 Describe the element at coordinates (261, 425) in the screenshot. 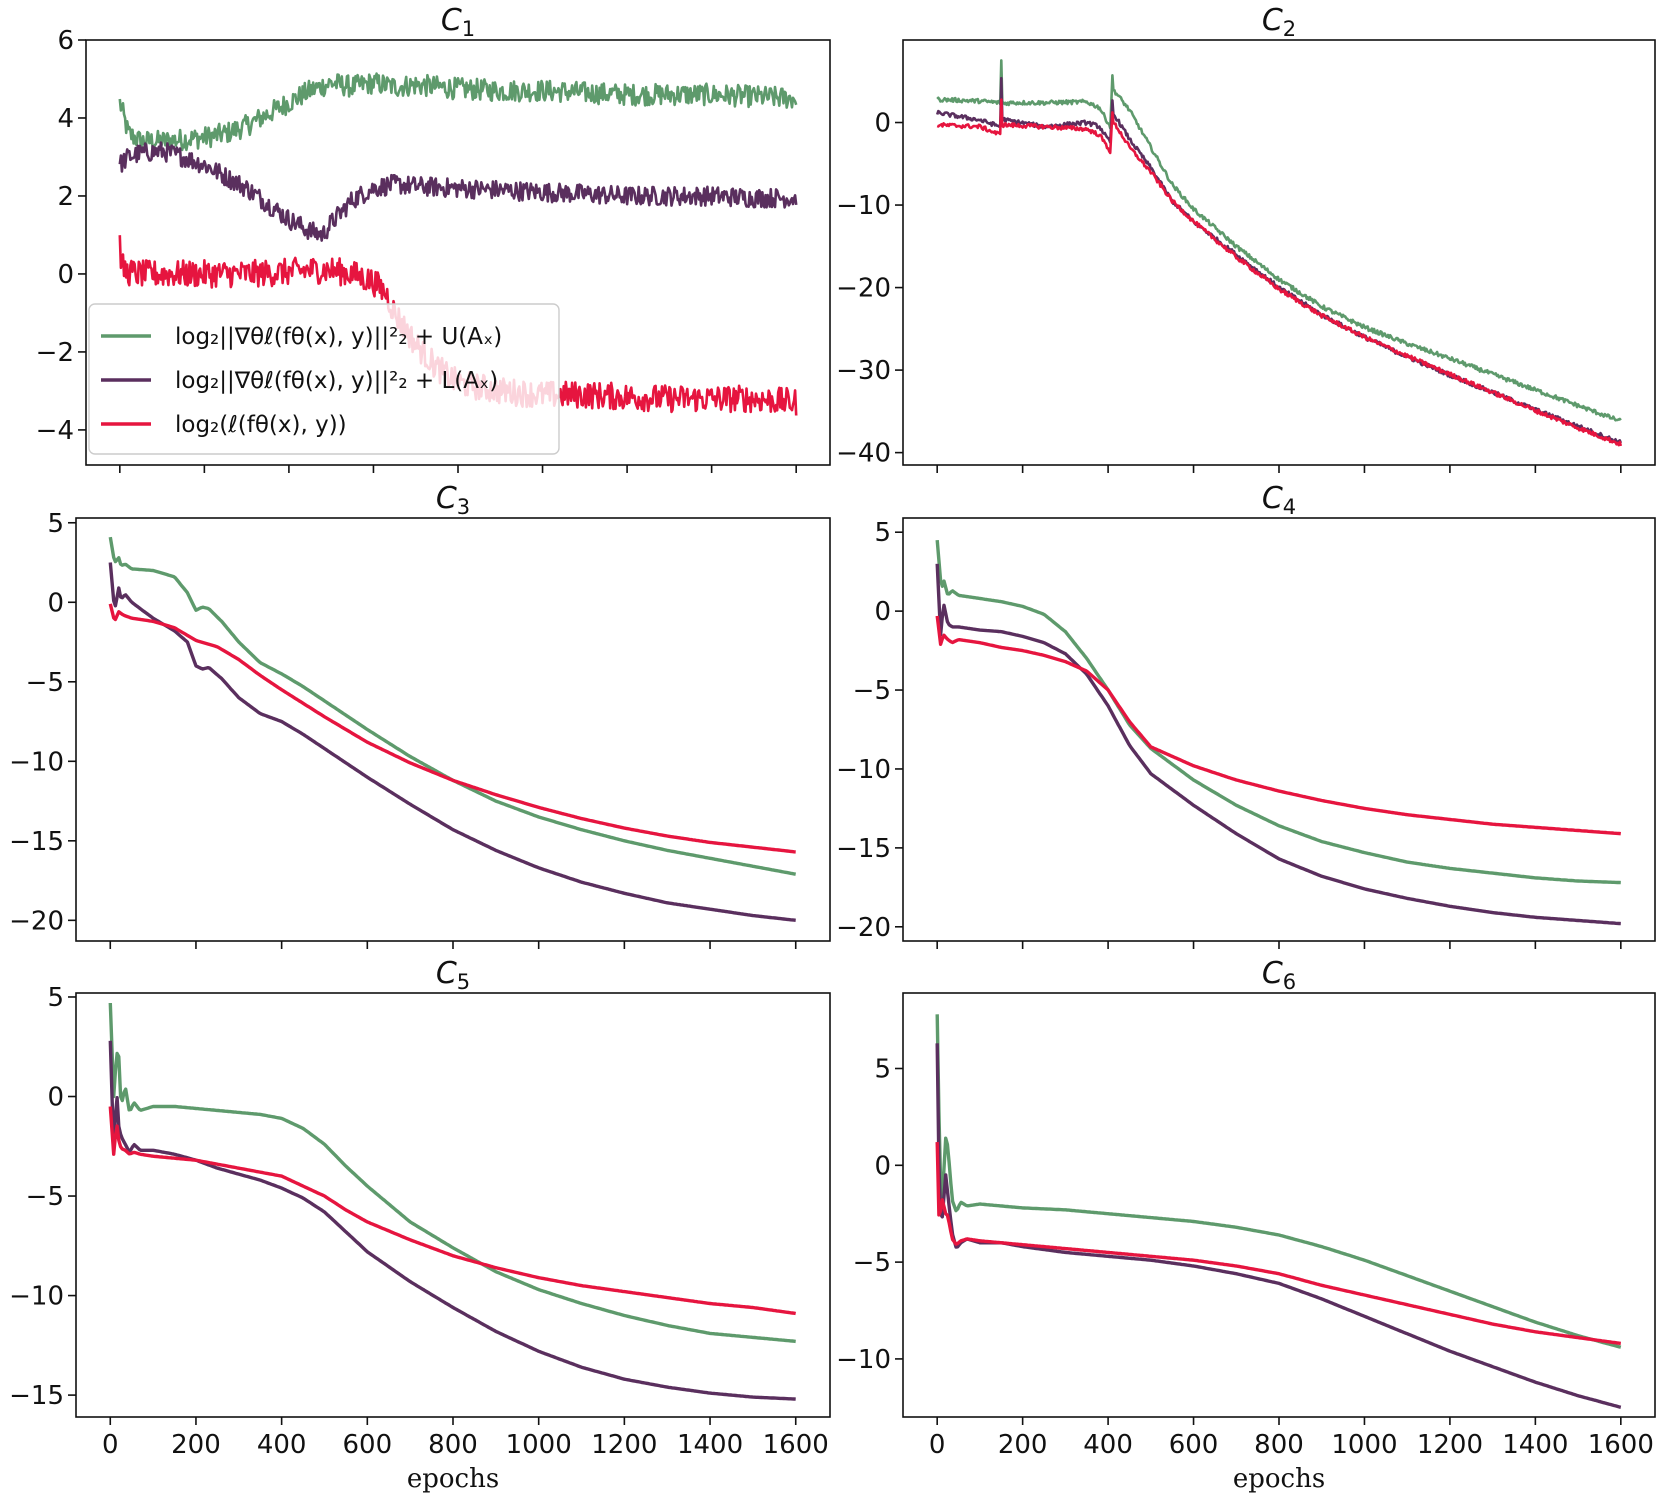

I see `legend-label-loss: log₂(ℓ(fθ(x), y))` at that location.